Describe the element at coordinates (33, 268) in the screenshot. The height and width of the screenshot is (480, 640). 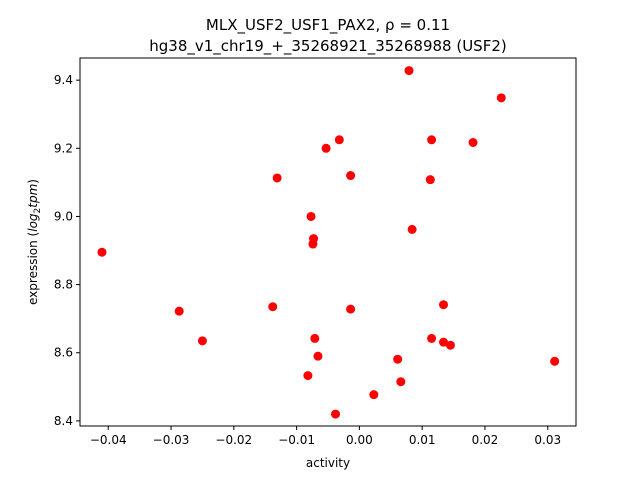
I see `y-axis-label-prefix: expression (` at that location.